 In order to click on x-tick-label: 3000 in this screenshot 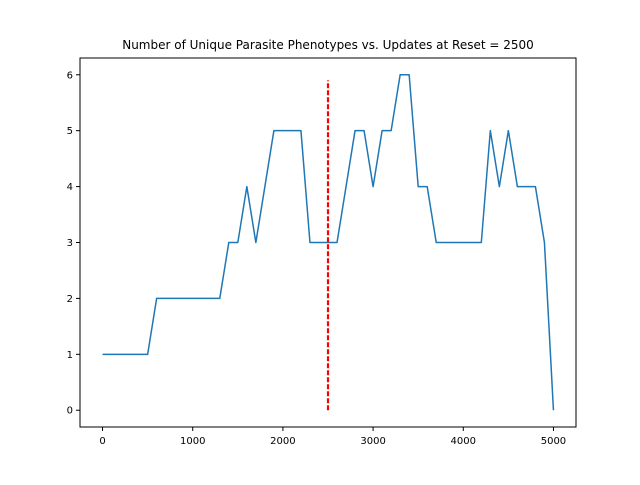, I will do `click(372, 441)`.